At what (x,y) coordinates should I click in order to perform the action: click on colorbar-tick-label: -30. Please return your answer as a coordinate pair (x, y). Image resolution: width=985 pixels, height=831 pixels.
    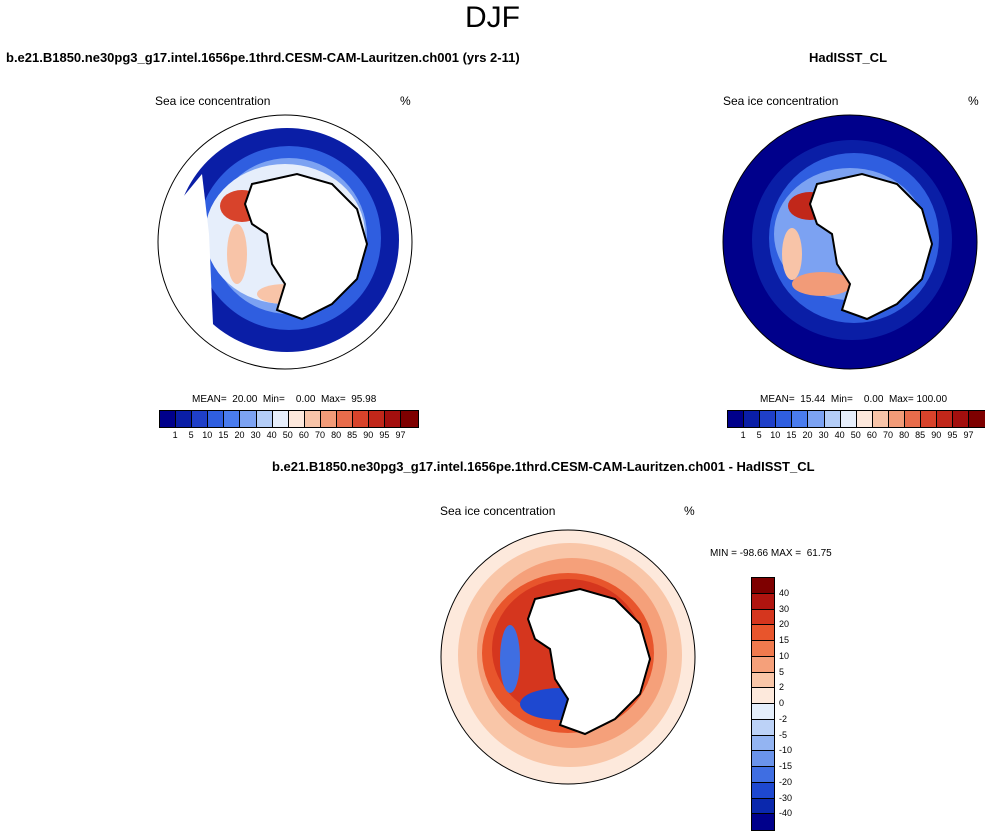
    Looking at the image, I should click on (786, 797).